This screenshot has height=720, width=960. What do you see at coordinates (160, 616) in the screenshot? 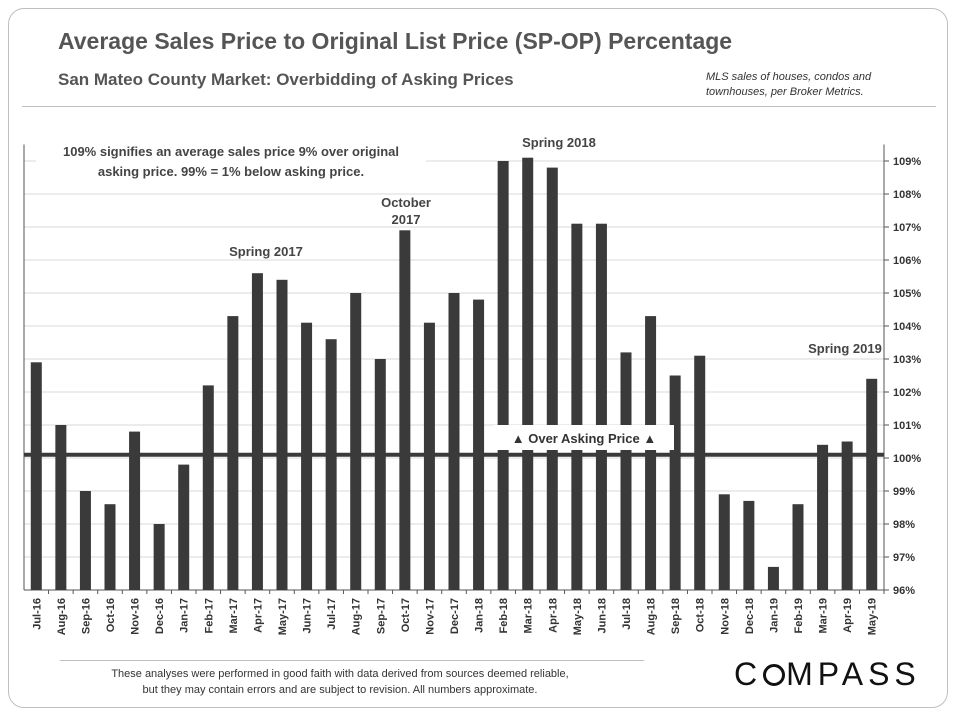
I see `x-tick-label: Dec-16` at bounding box center [160, 616].